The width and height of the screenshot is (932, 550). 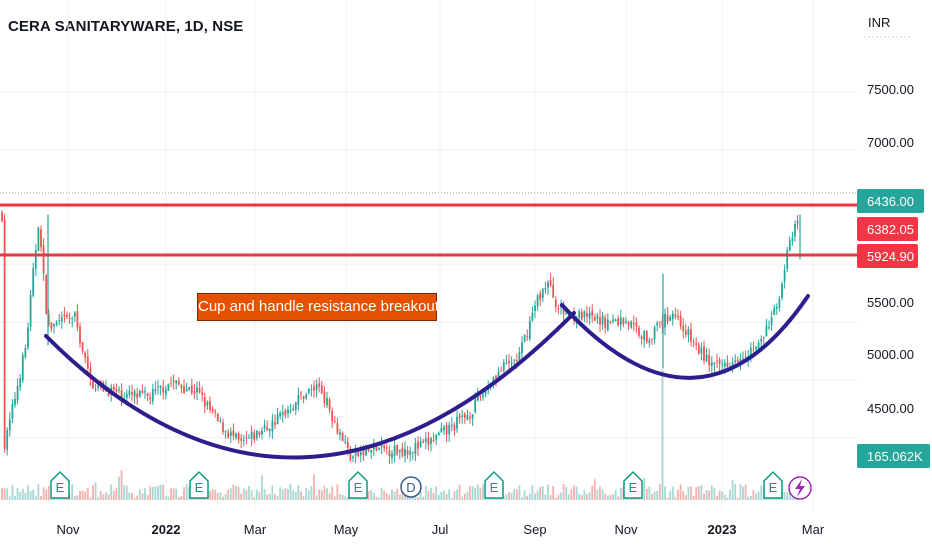 I want to click on price-tag: 6382.05, so click(x=887, y=229).